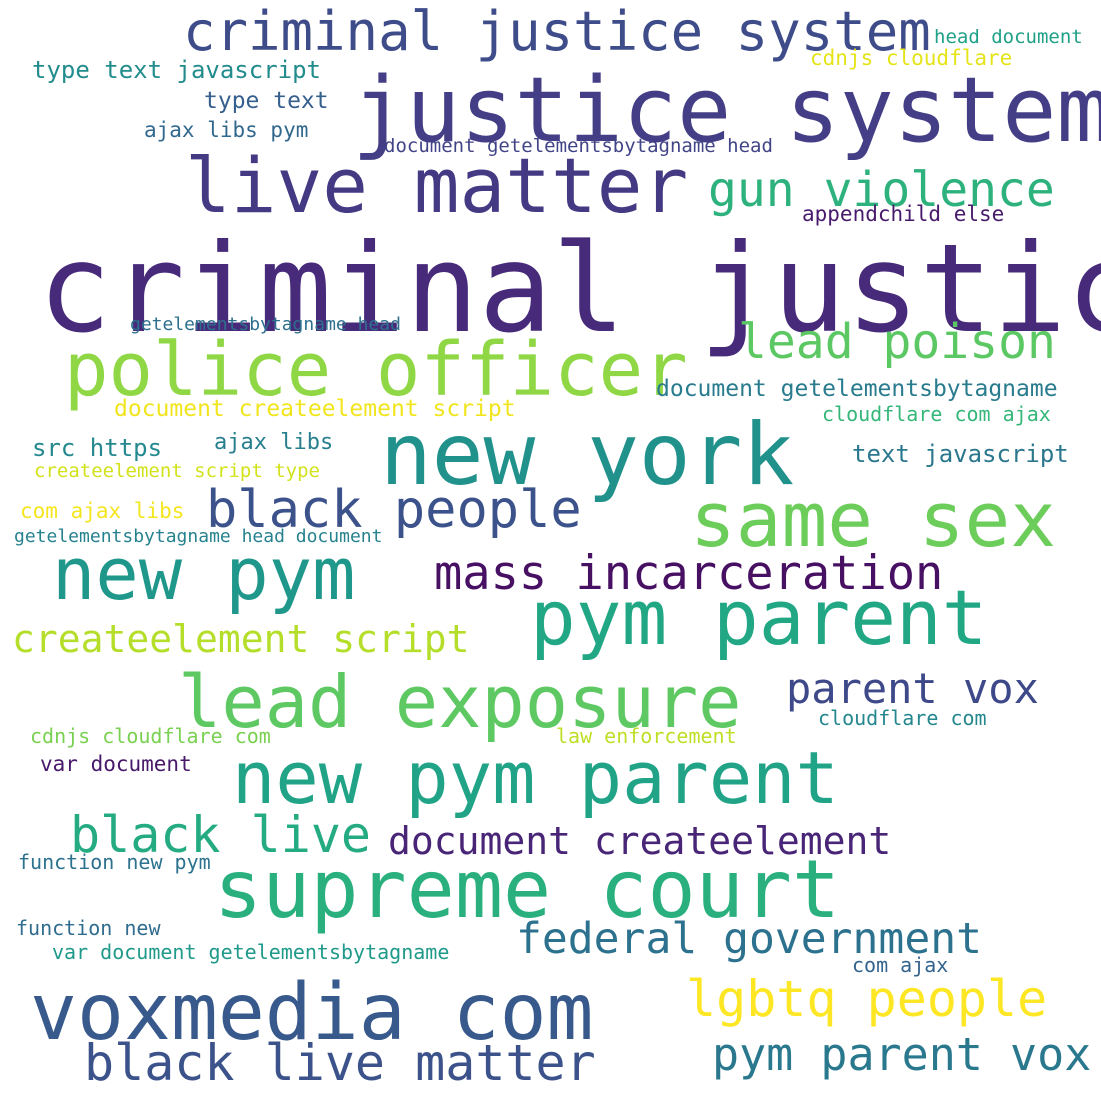 The height and width of the screenshot is (1101, 1101). What do you see at coordinates (535, 778) in the screenshot?
I see `word-new-pym-parent: new pym parent` at bounding box center [535, 778].